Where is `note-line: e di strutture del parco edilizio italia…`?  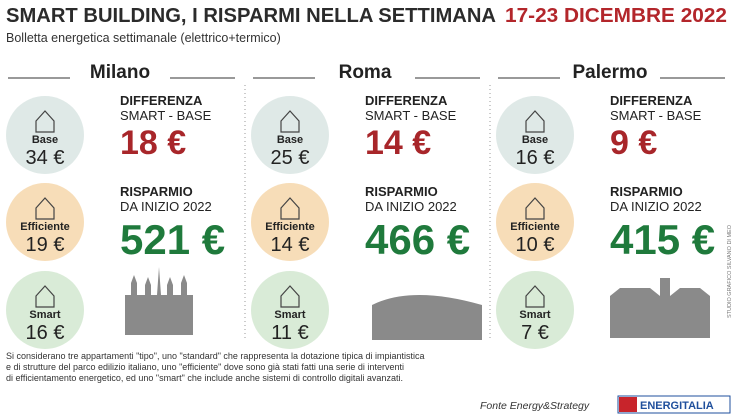 note-line: e di strutture del parco edilizio italia… is located at coordinates (205, 367).